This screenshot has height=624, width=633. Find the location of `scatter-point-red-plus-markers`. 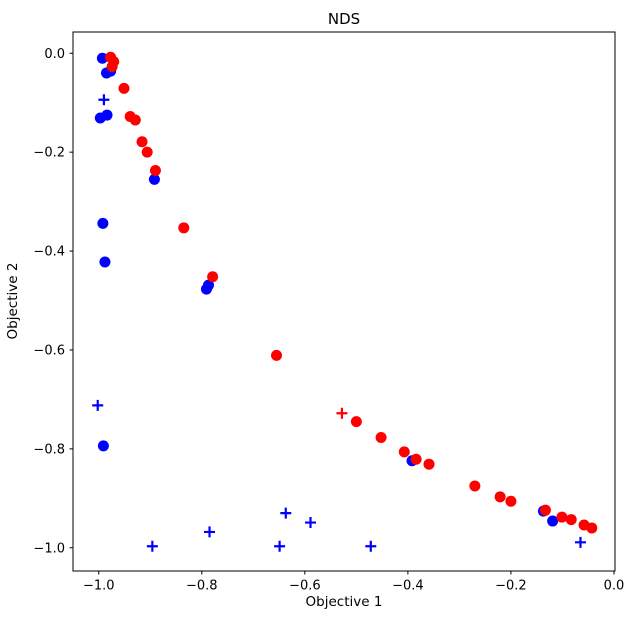

scatter-point-red-plus-markers is located at coordinates (342, 413).